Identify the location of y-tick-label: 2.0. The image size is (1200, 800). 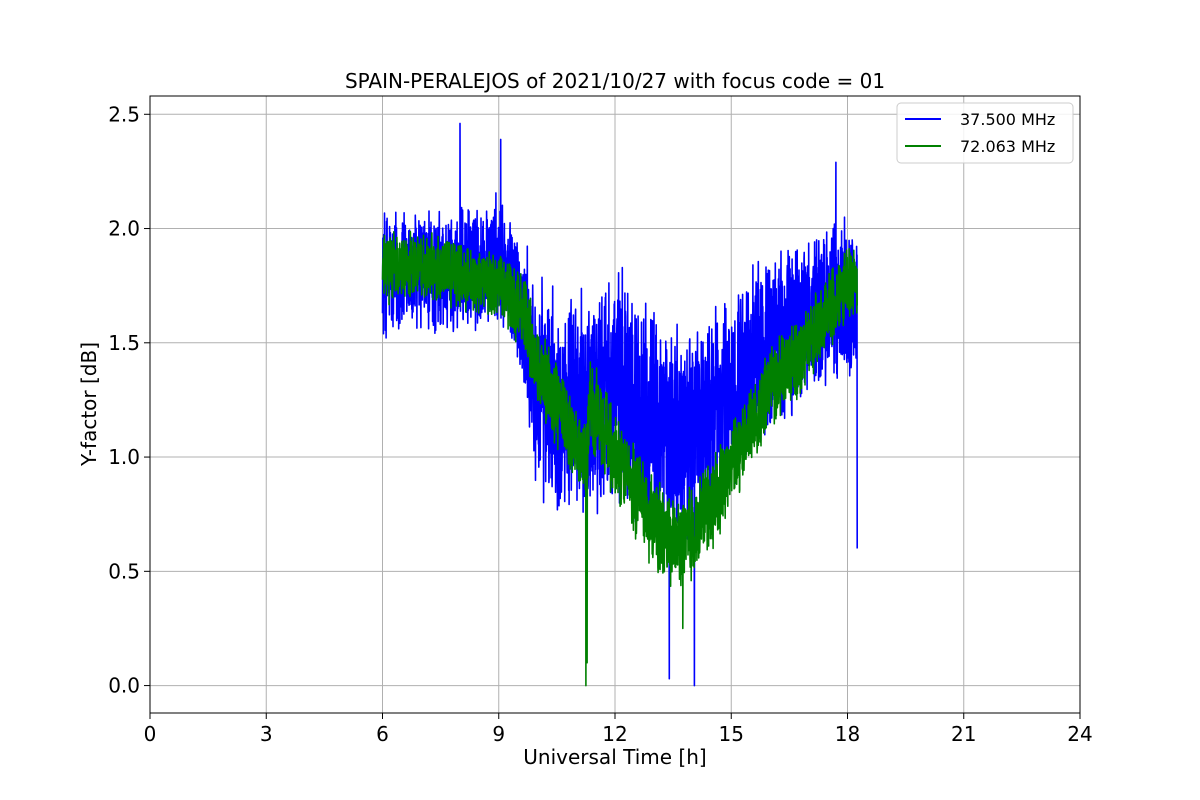
(124, 229).